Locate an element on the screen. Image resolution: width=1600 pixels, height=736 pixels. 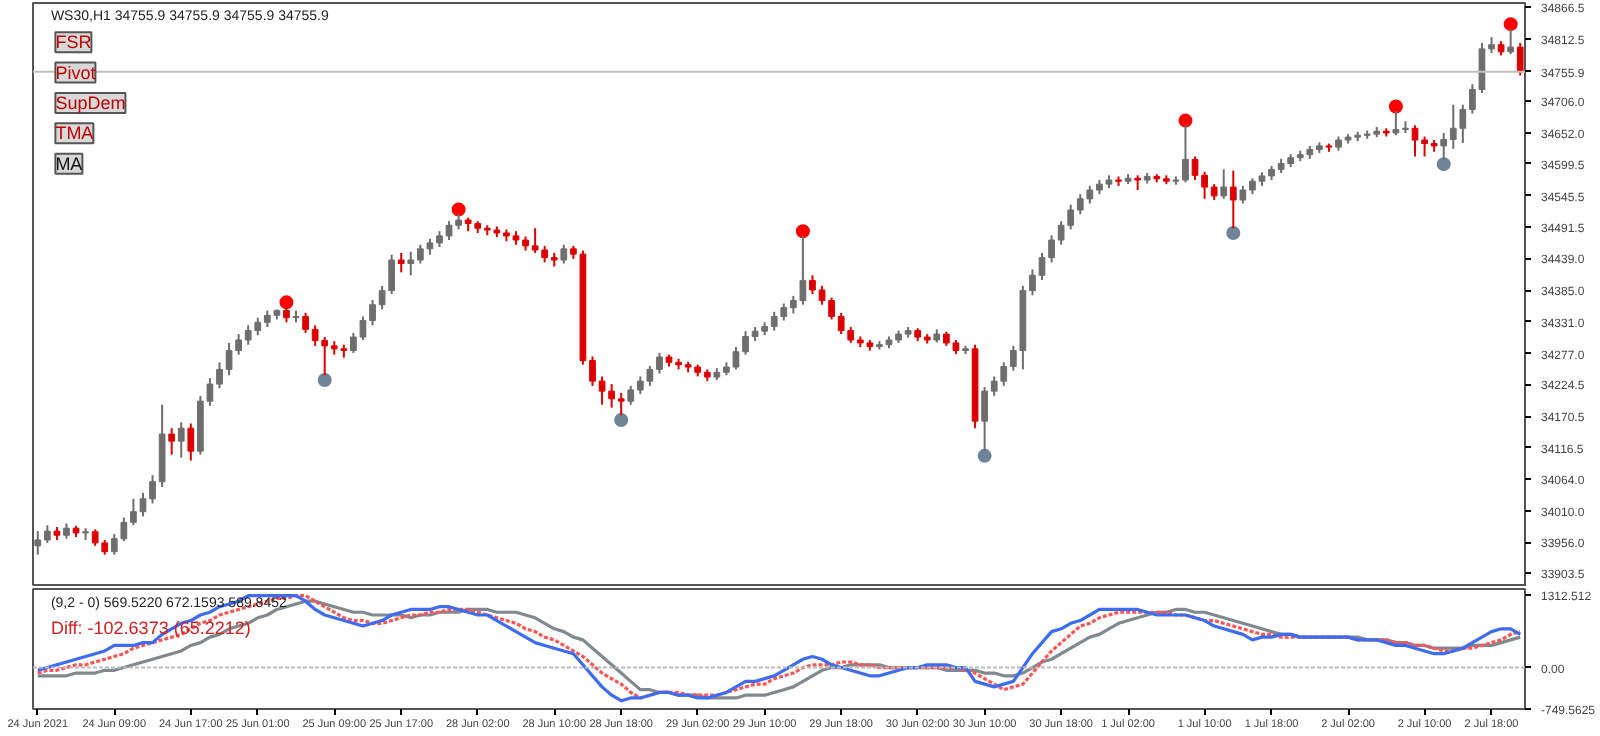
annotation: TMA is located at coordinates (74, 133).